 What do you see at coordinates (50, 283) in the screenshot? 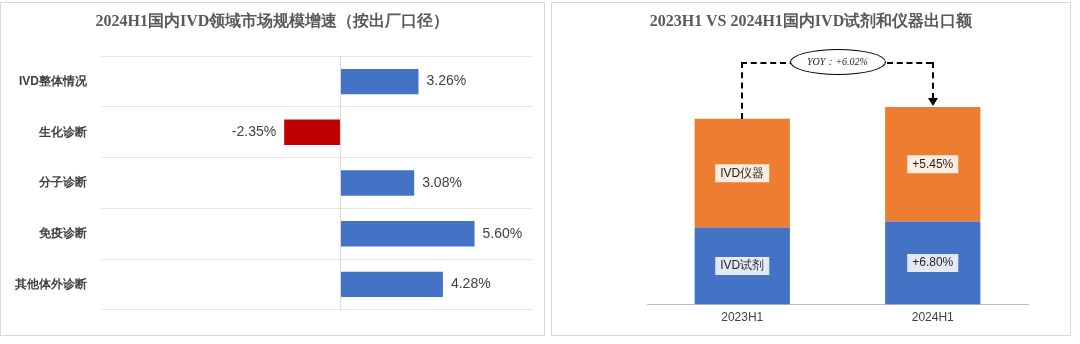
I see `y-tick-label: 其他体外诊断` at bounding box center [50, 283].